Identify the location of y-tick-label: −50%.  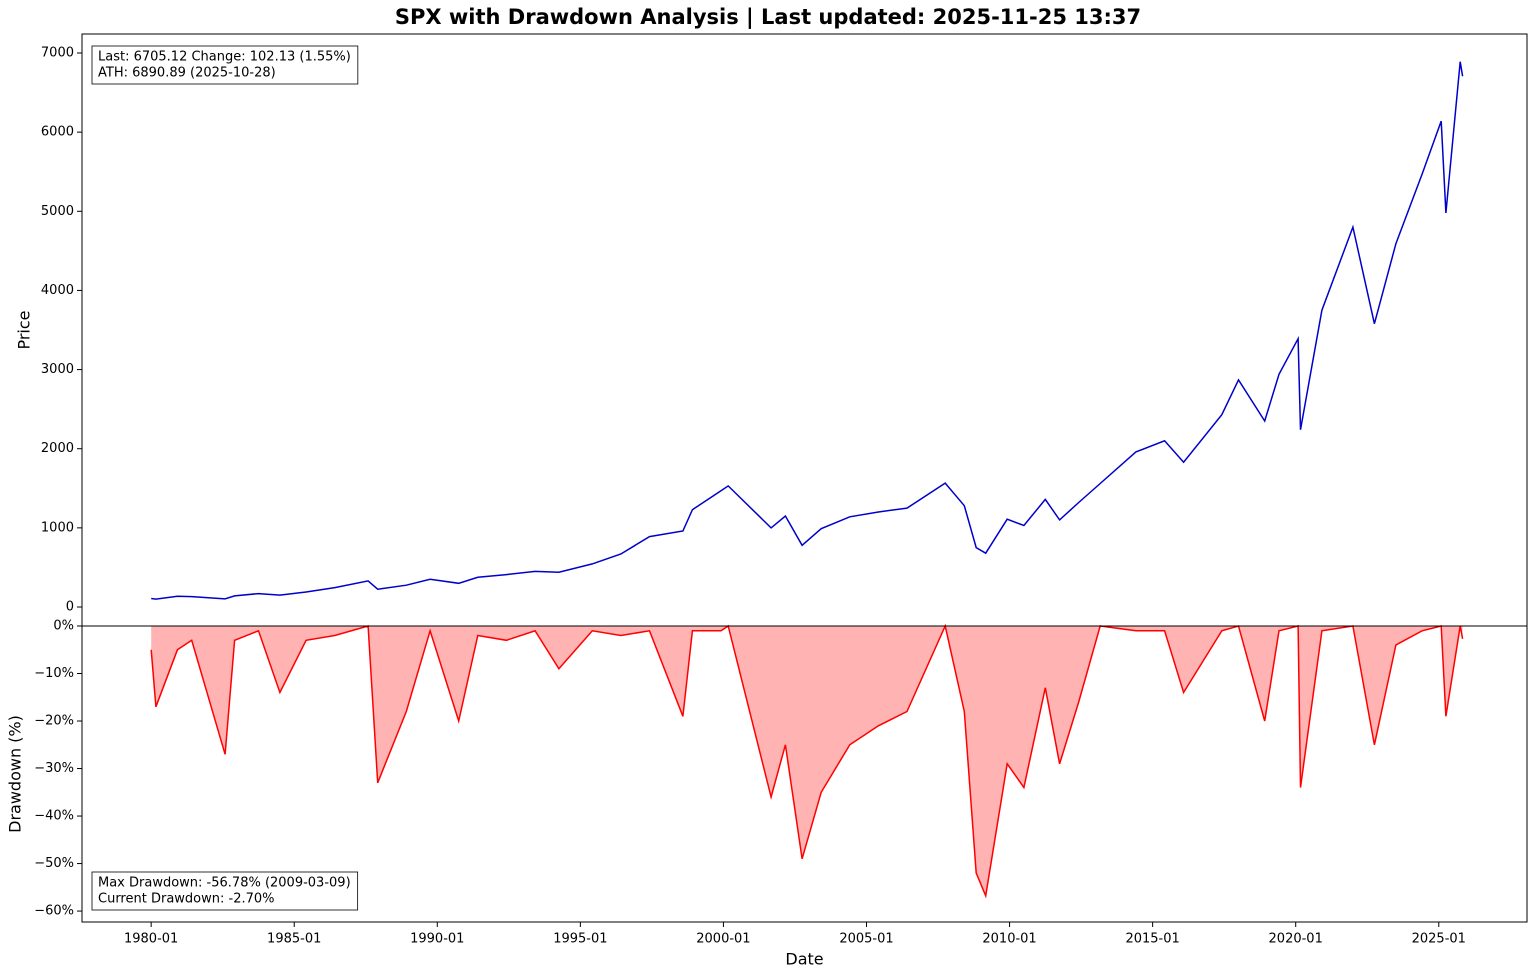
(54, 863).